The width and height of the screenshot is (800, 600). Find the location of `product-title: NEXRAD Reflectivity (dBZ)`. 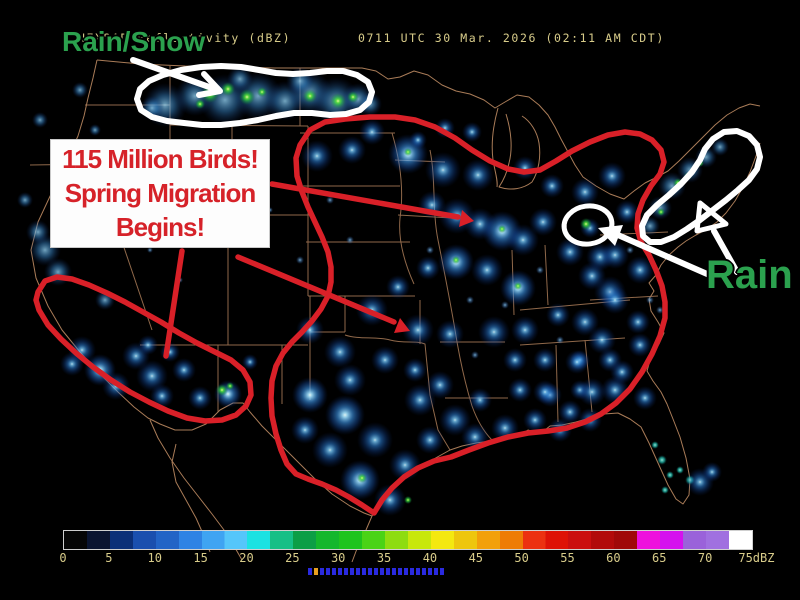

product-title: NEXRAD Reflectivity (dBZ) is located at coordinates (185, 38).